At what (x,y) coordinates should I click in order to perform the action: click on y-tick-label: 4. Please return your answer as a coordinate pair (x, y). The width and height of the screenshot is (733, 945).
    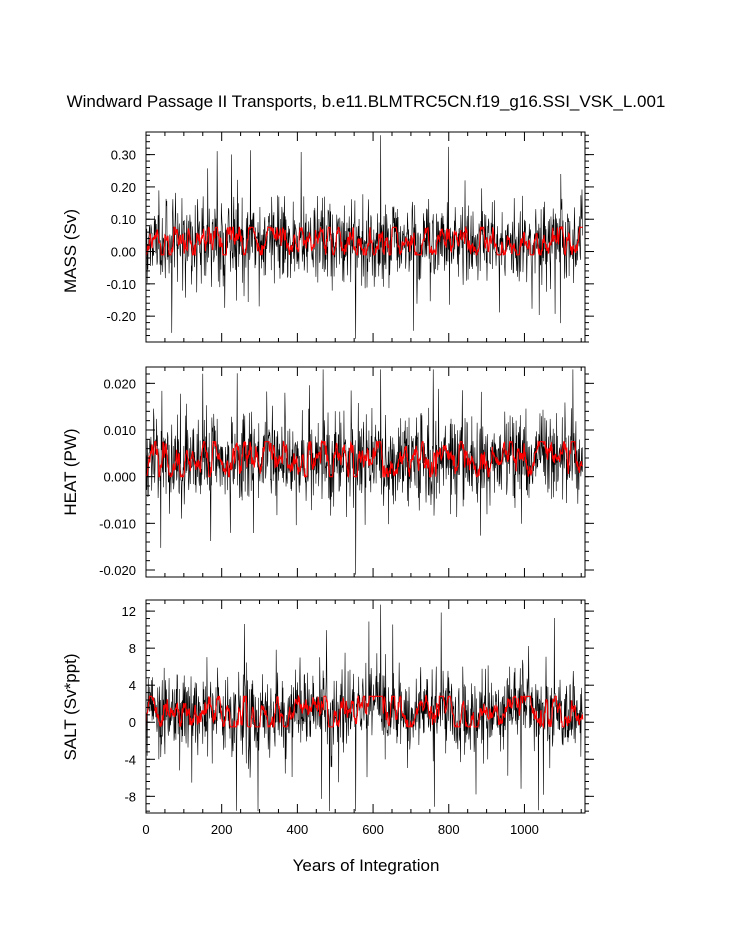
    Looking at the image, I should click on (132, 685).